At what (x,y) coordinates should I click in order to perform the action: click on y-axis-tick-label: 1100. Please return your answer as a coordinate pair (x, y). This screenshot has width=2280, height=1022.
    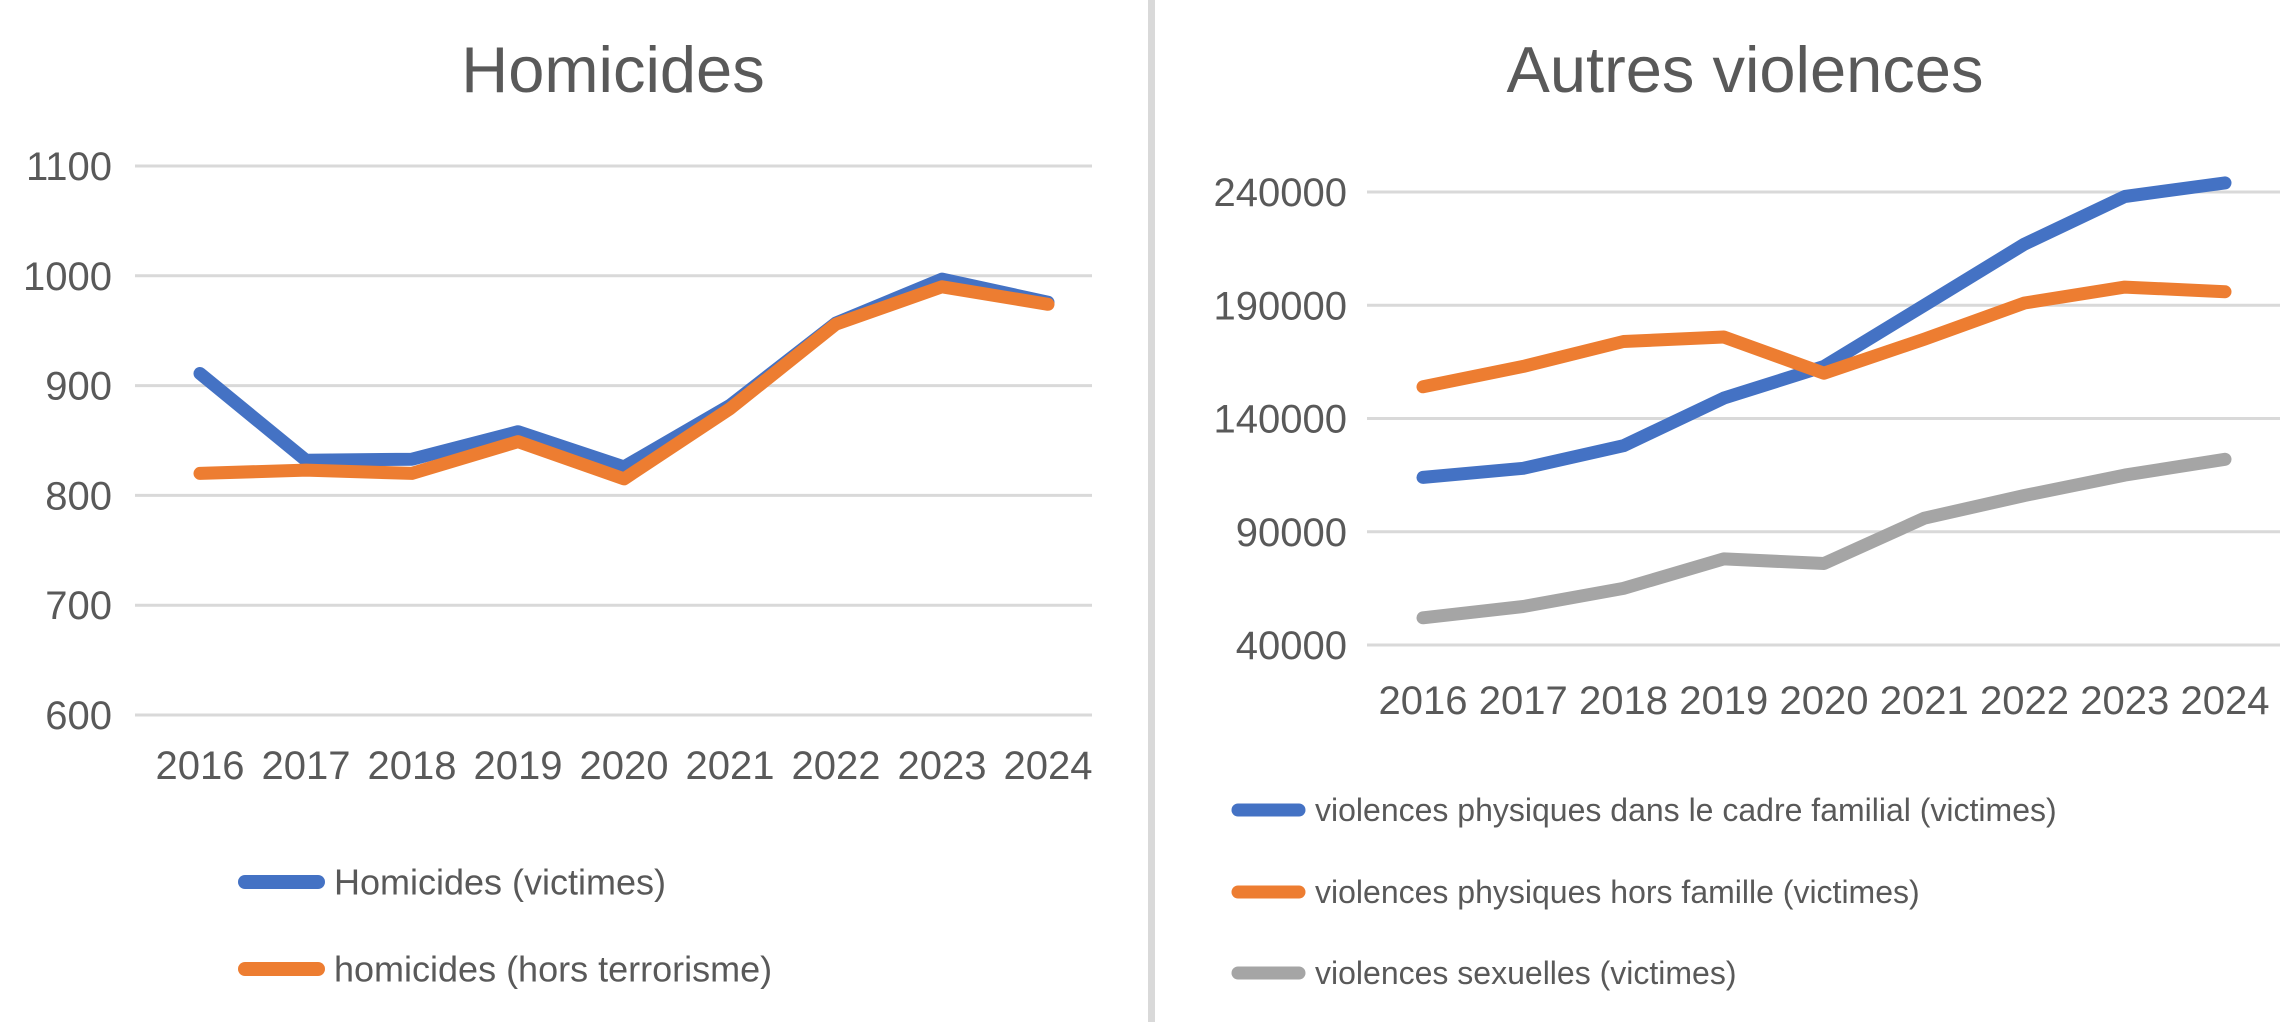
    Looking at the image, I should click on (69, 167).